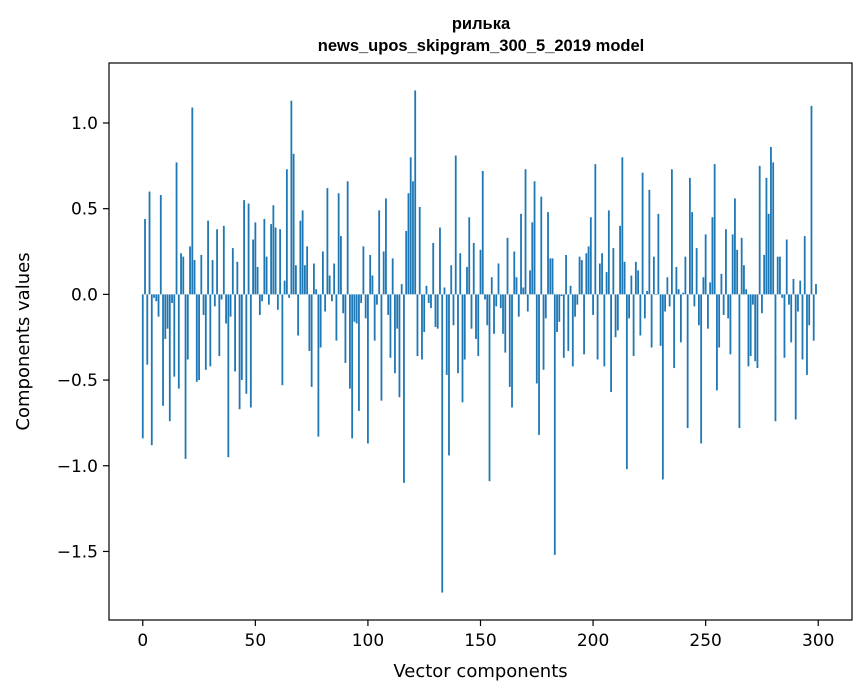 This screenshot has width=867, height=696. What do you see at coordinates (368, 641) in the screenshot?
I see `x-tick-label: 100` at bounding box center [368, 641].